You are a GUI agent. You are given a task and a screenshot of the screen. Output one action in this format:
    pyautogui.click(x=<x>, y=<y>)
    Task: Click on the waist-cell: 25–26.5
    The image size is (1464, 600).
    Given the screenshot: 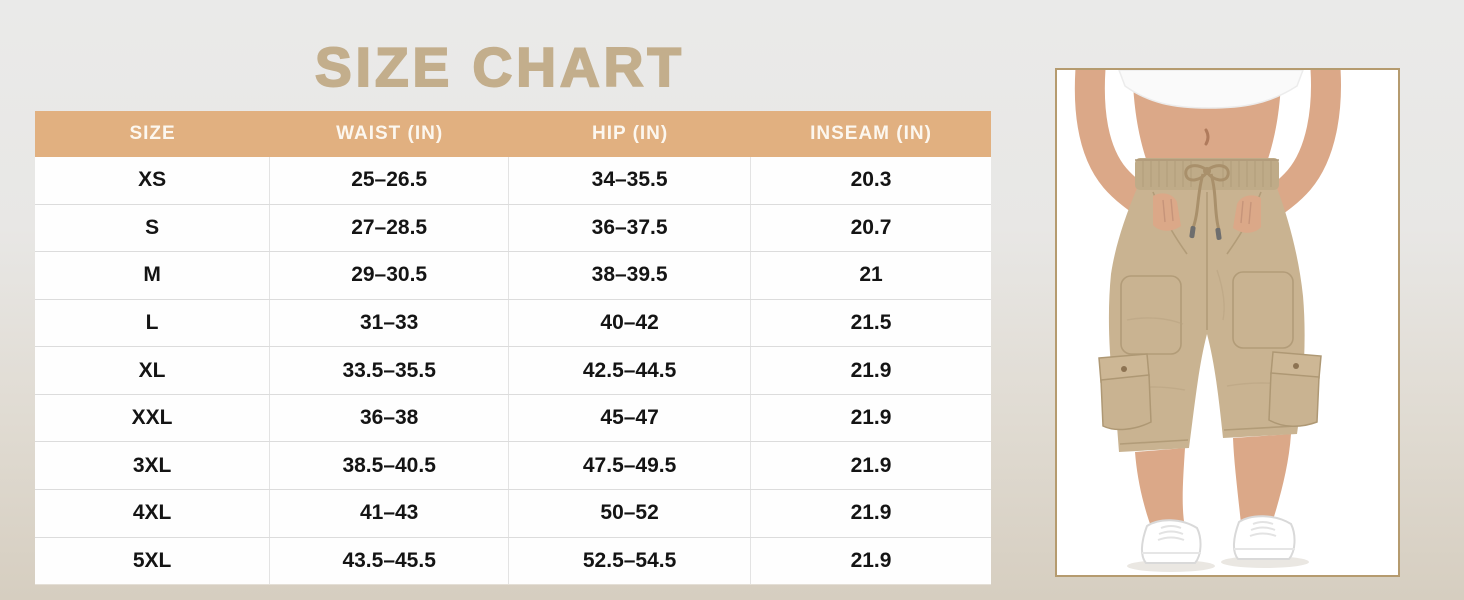 What is the action you would take?
    pyautogui.click(x=390, y=180)
    